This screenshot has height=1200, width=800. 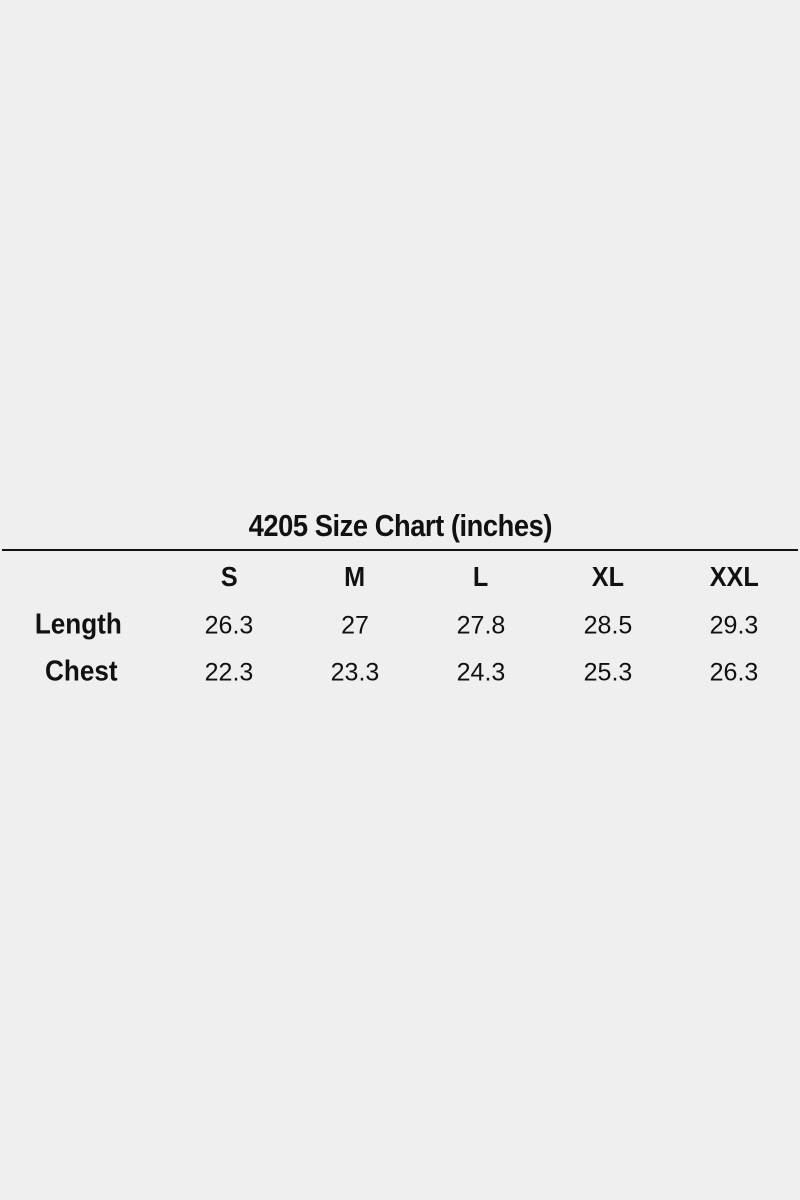 What do you see at coordinates (481, 576) in the screenshot?
I see `column-header-l: L` at bounding box center [481, 576].